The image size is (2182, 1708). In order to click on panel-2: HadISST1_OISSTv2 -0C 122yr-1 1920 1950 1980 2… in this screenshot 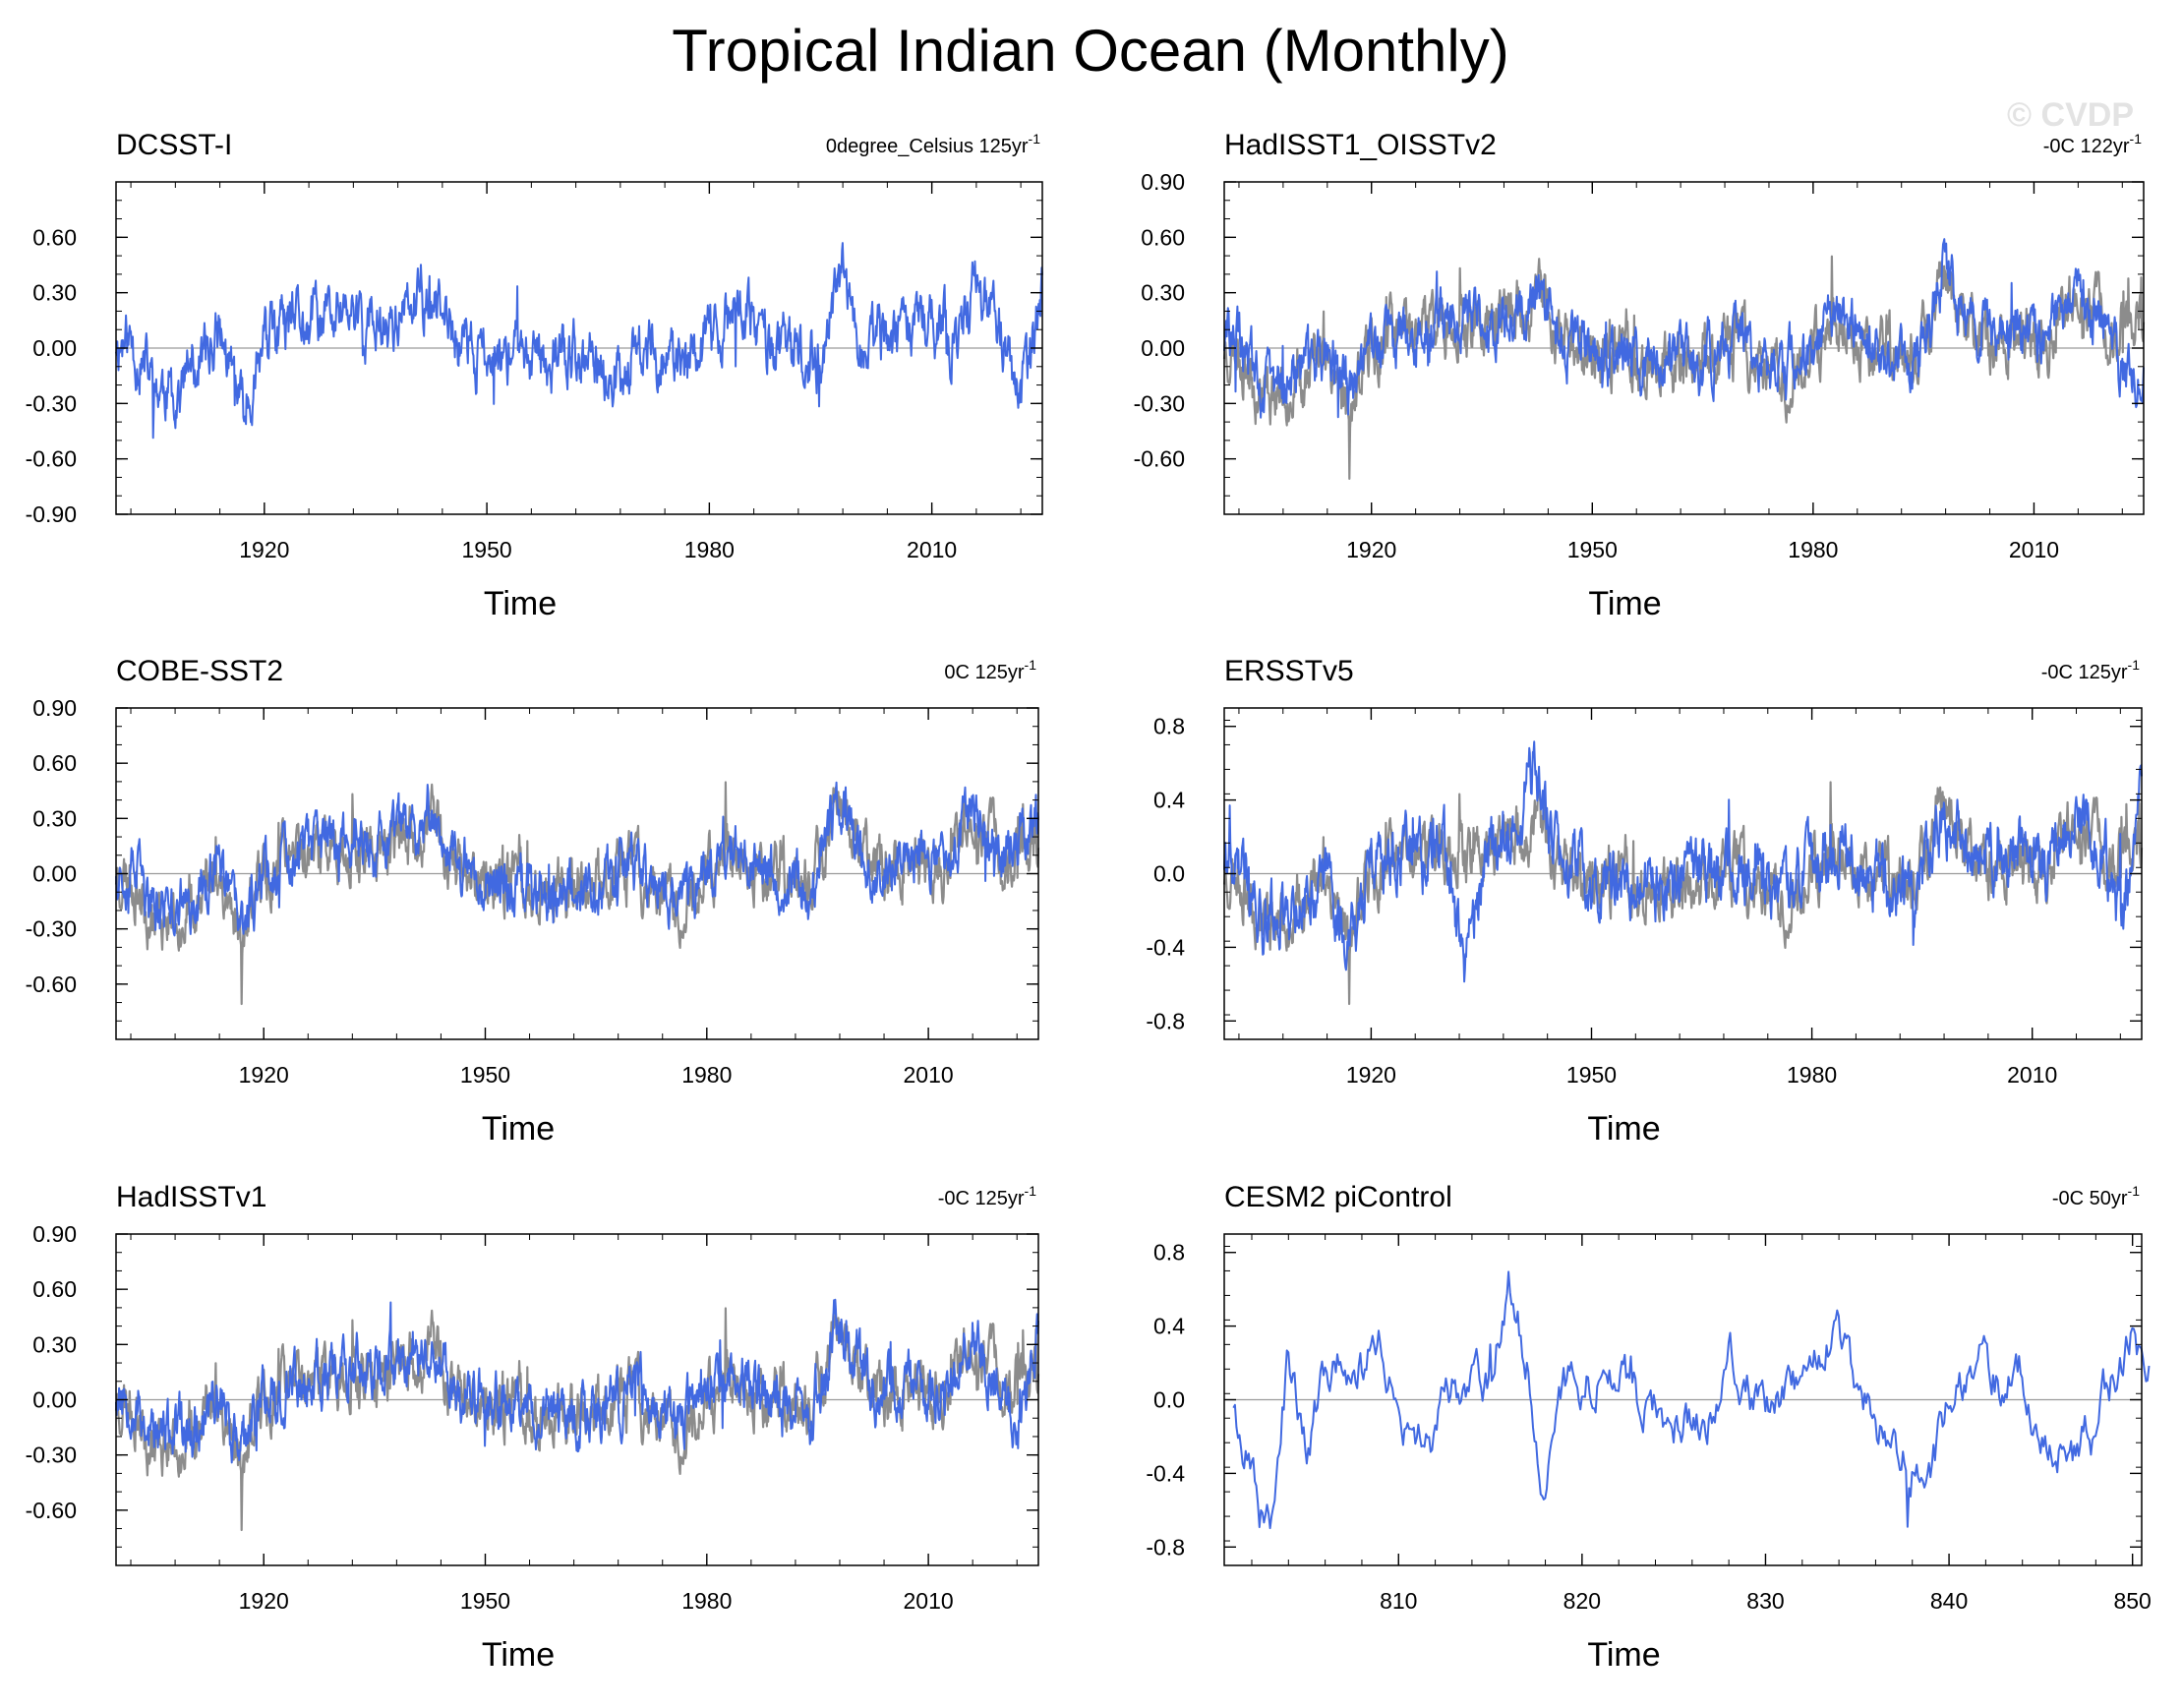, I will do `click(1640, 376)`.